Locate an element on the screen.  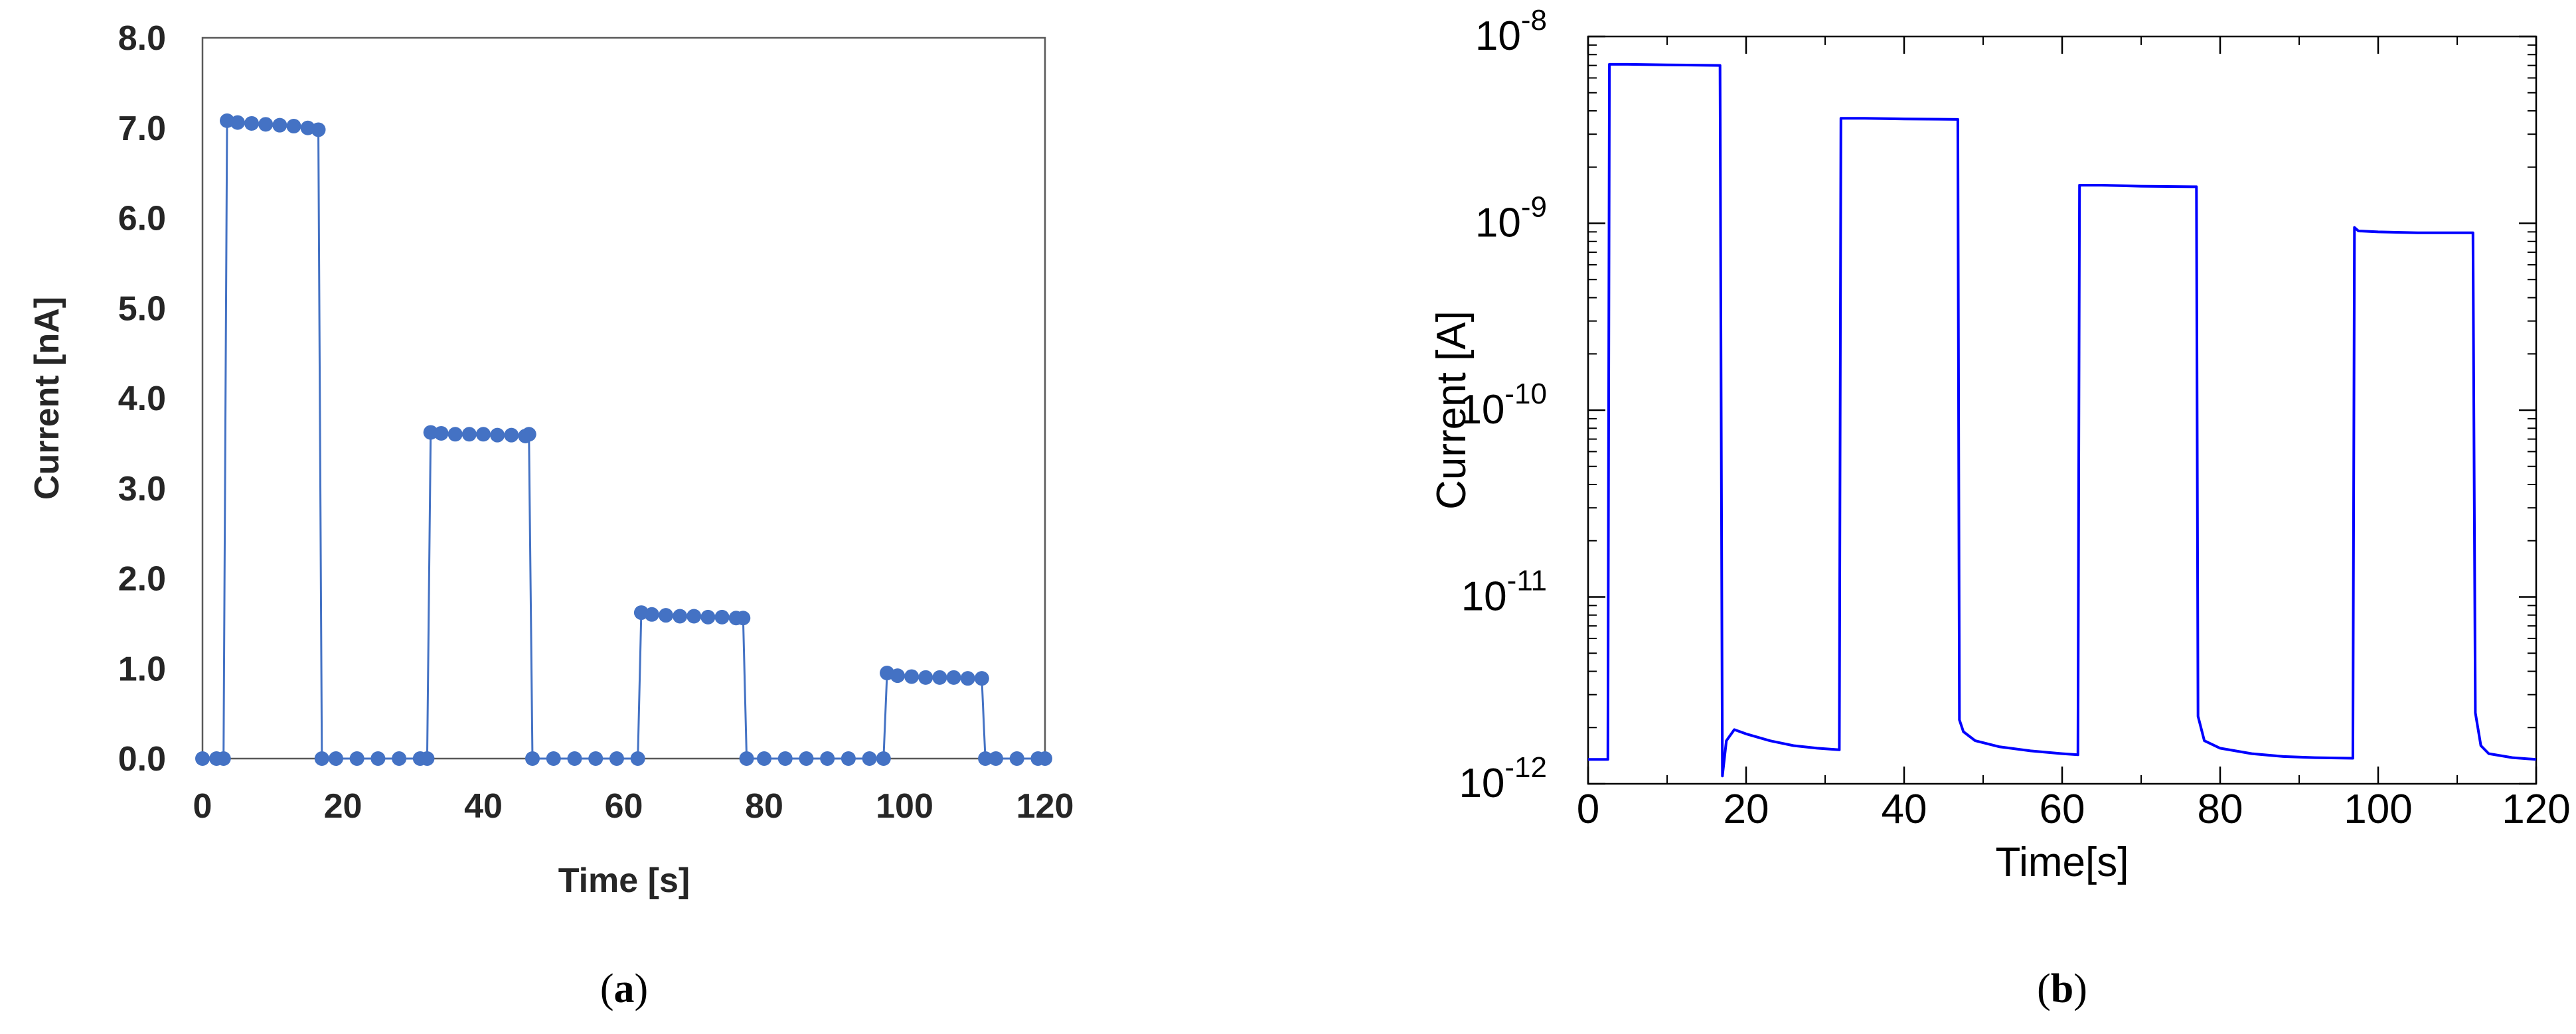
x-tick-label-a: 40 is located at coordinates (483, 807).